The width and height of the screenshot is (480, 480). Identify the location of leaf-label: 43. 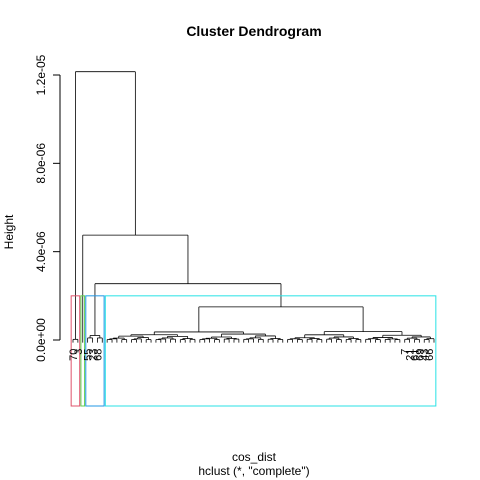
(425, 355).